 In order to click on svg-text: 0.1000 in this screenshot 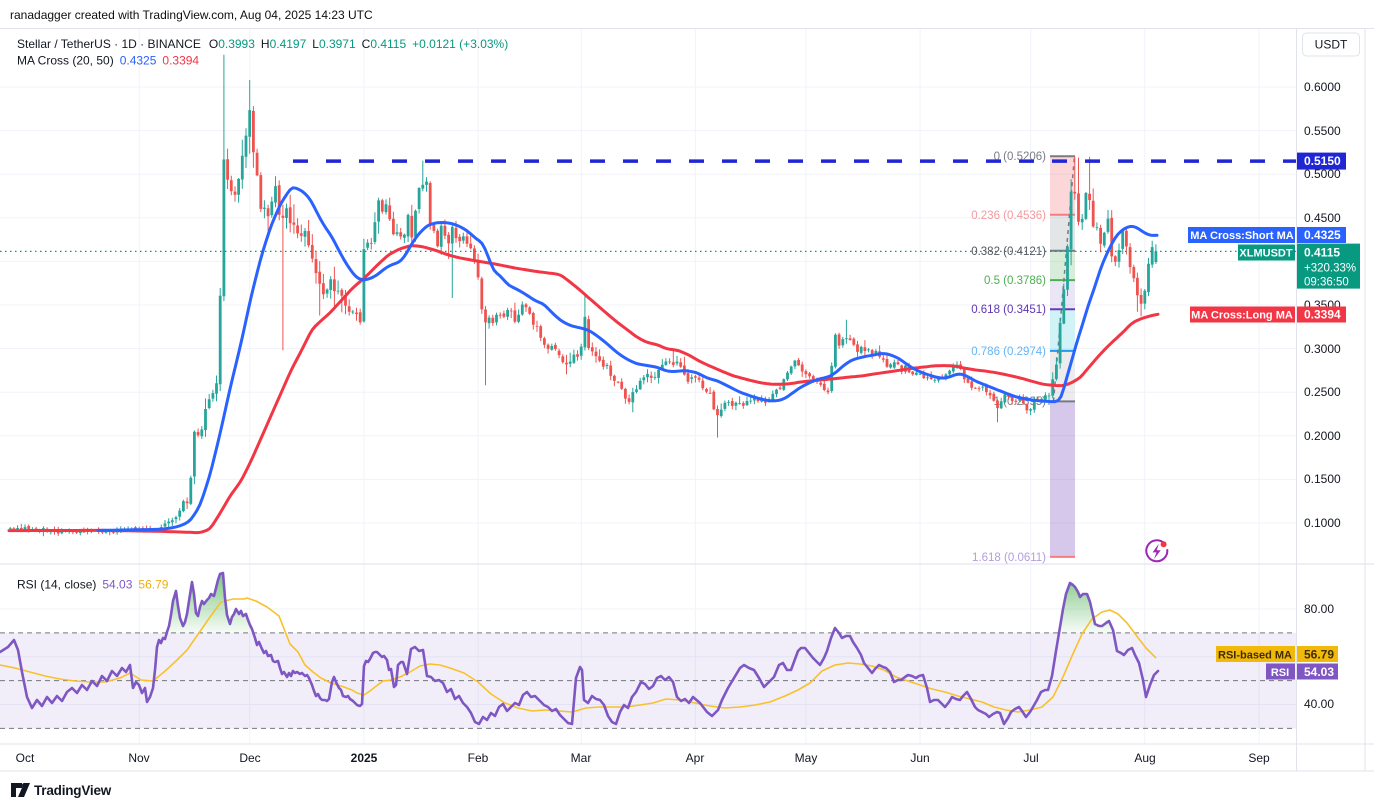, I will do `click(1322, 523)`.